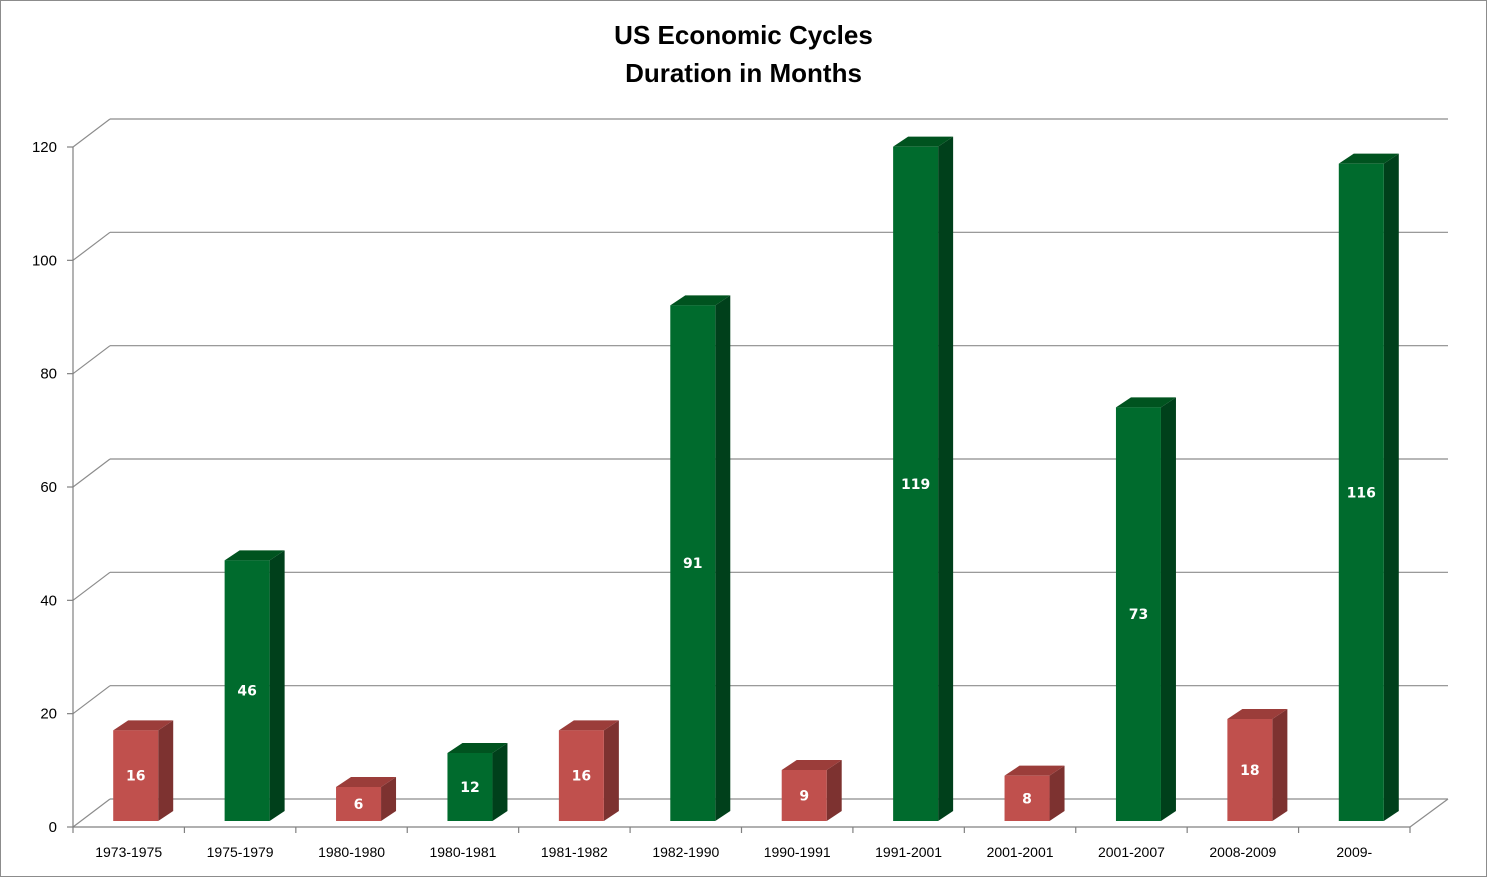 This screenshot has width=1487, height=877. I want to click on y-tick-label: 80, so click(48, 374).